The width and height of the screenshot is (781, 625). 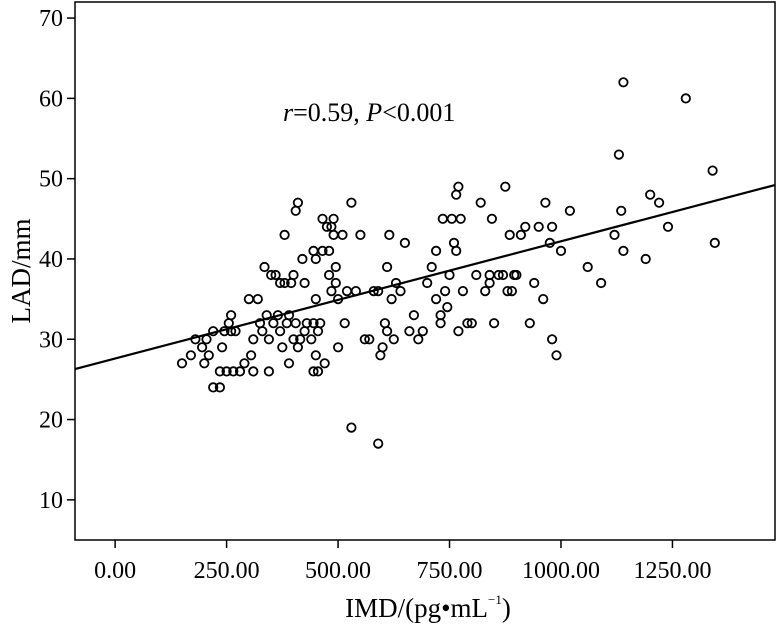 I want to click on y-tick-label: 10, so click(x=51, y=501).